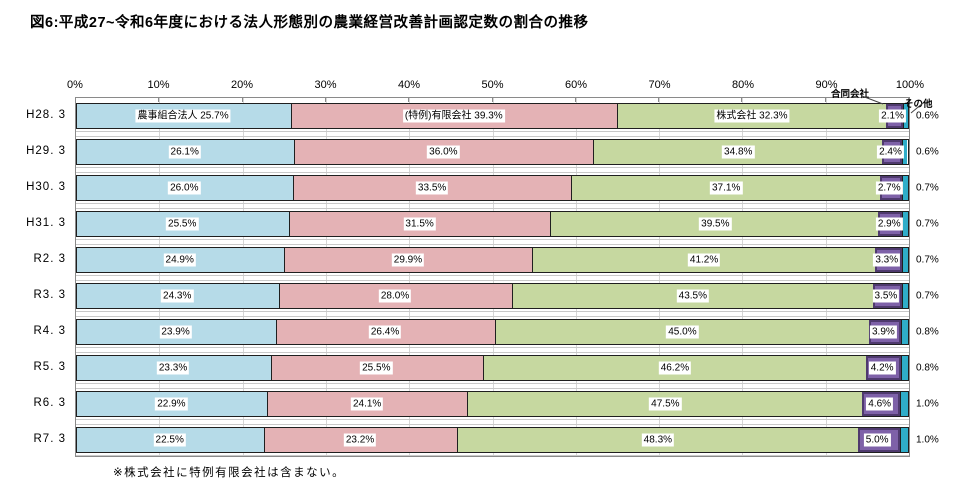 The width and height of the screenshot is (960, 496). Describe the element at coordinates (419, 224) in the screenshot. I see `data-label: 31.5%` at that location.